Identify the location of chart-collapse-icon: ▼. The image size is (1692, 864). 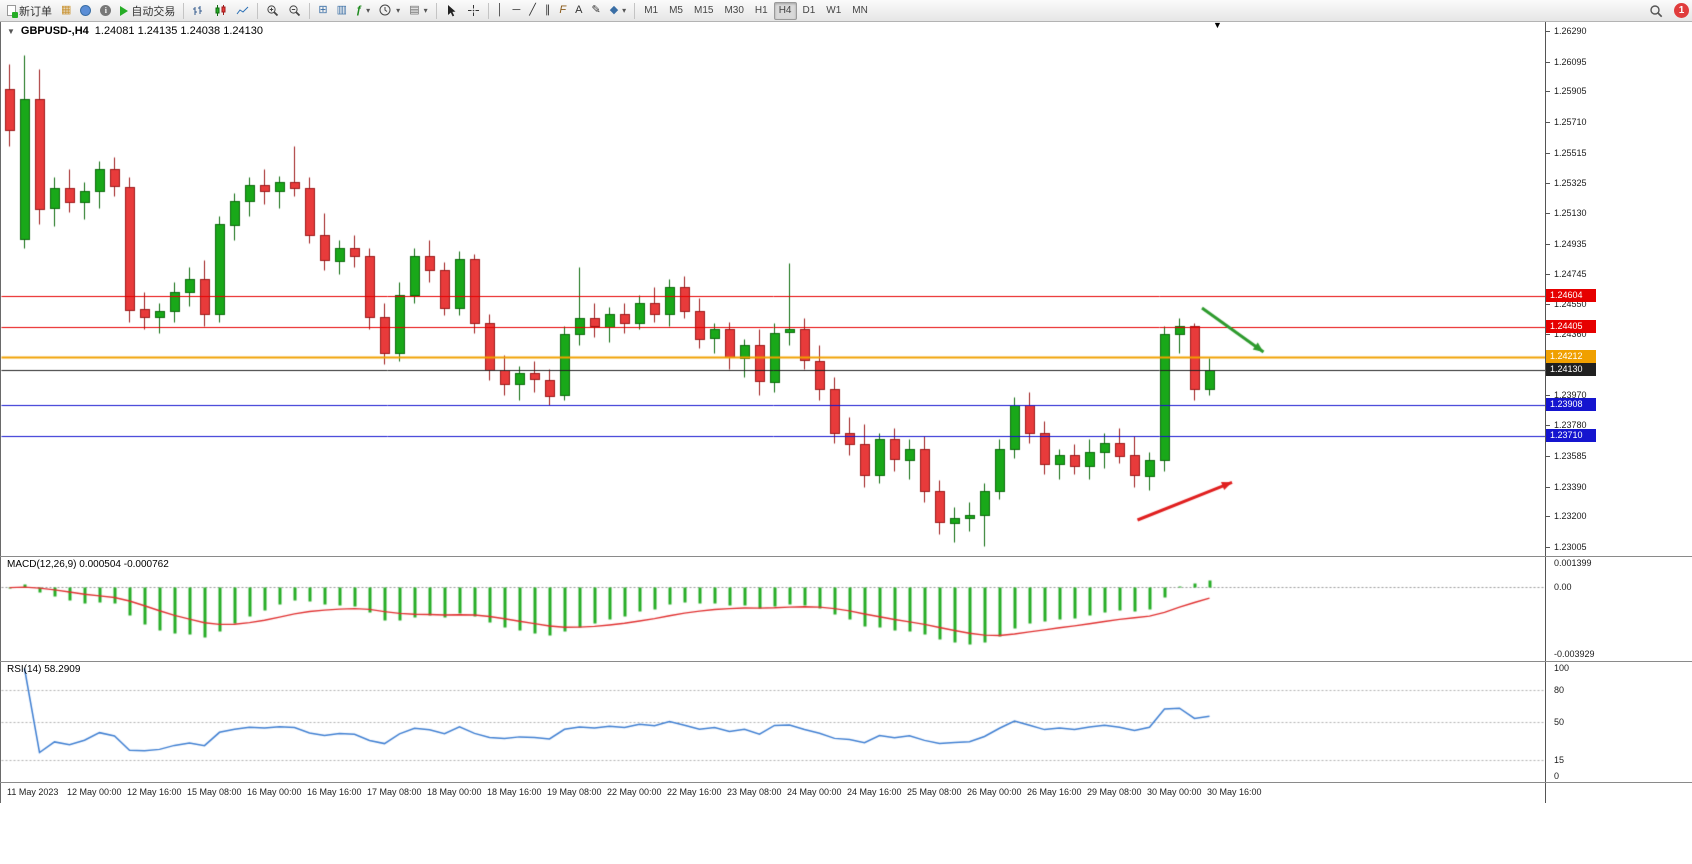
(11, 31).